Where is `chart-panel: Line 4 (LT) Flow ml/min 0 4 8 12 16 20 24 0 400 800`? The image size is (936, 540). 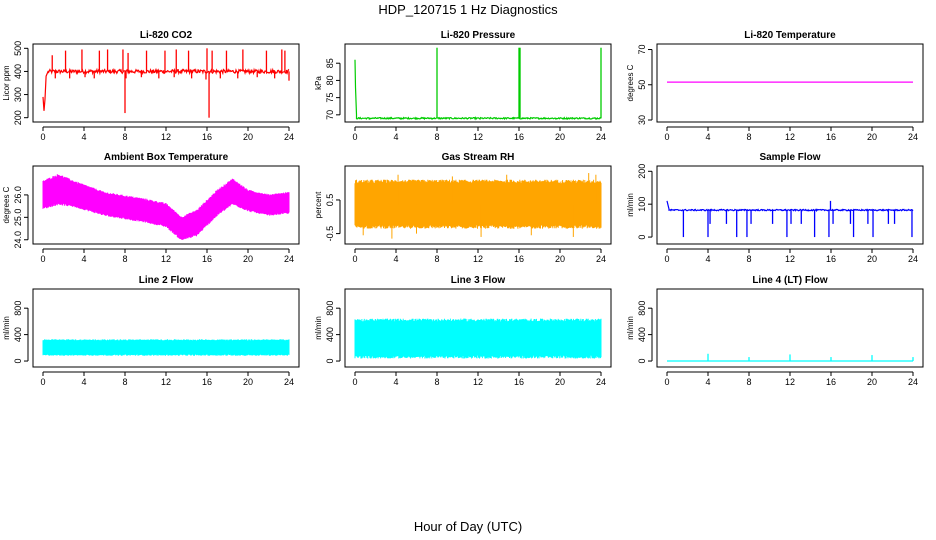 chart-panel: Line 4 (LT) Flow ml/min 0 4 8 12 16 20 24 0 400 800 is located at coordinates (775, 331).